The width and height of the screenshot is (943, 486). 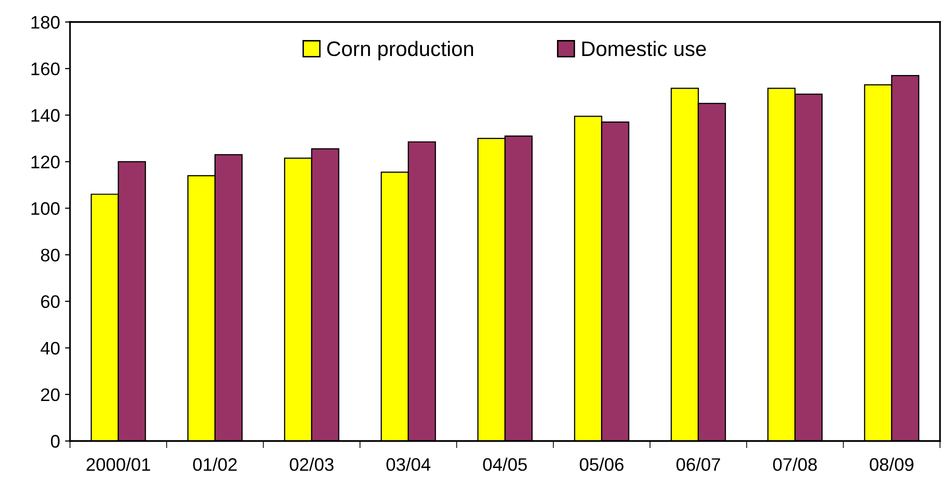 I want to click on y-tick-label: 140, so click(x=46, y=115).